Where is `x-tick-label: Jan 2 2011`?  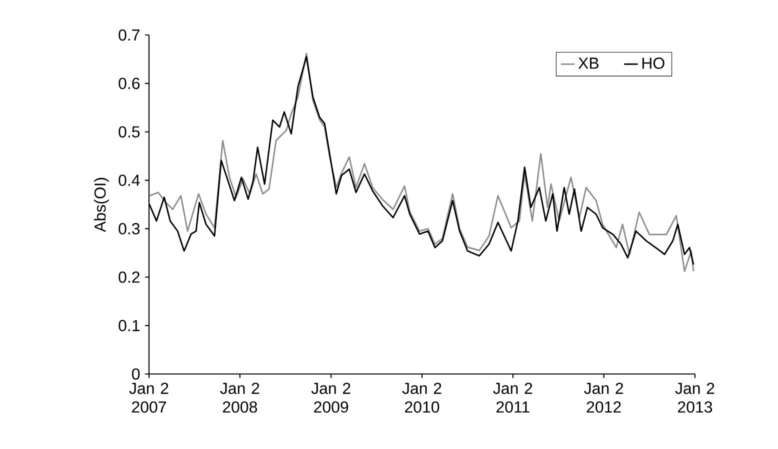 x-tick-label: Jan 2 2011 is located at coordinates (512, 397).